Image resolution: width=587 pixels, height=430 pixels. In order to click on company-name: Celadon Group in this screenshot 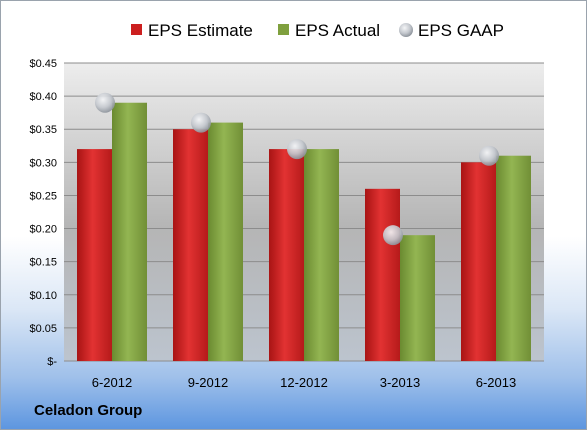, I will do `click(88, 410)`.